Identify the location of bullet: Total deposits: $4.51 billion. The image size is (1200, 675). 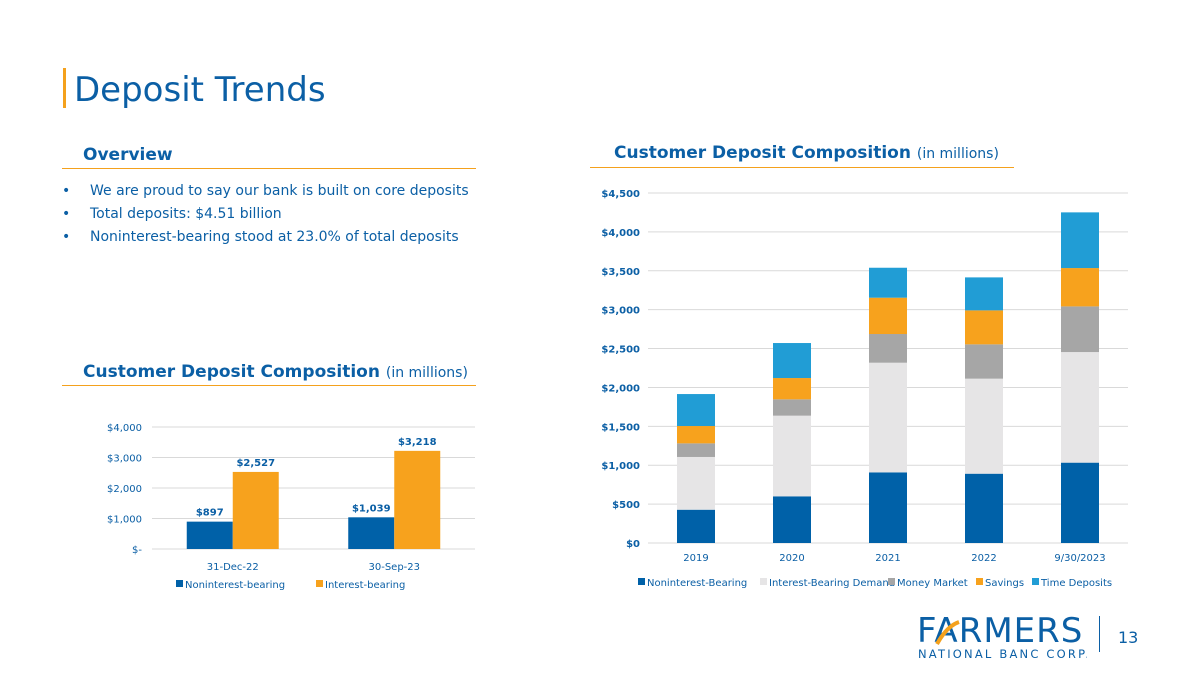
(265, 214).